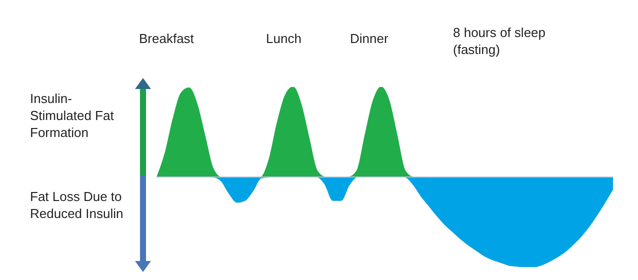 The image size is (638, 280). Describe the element at coordinates (72, 115) in the screenshot. I see `text: Insulin-Stimulated Fat Formation` at that location.